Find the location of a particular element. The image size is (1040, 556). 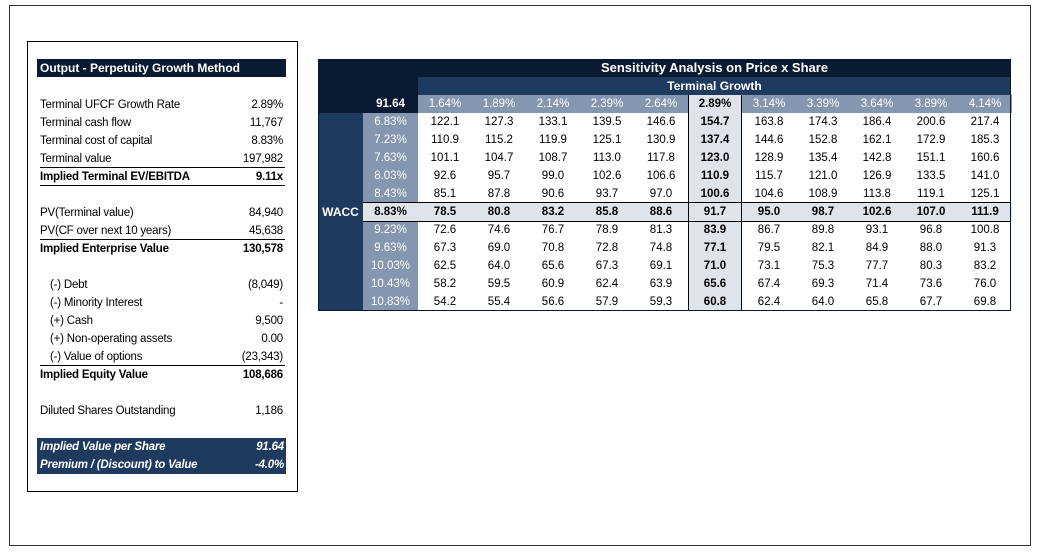

sensitivity-value-cell: 78.9 is located at coordinates (607, 230).